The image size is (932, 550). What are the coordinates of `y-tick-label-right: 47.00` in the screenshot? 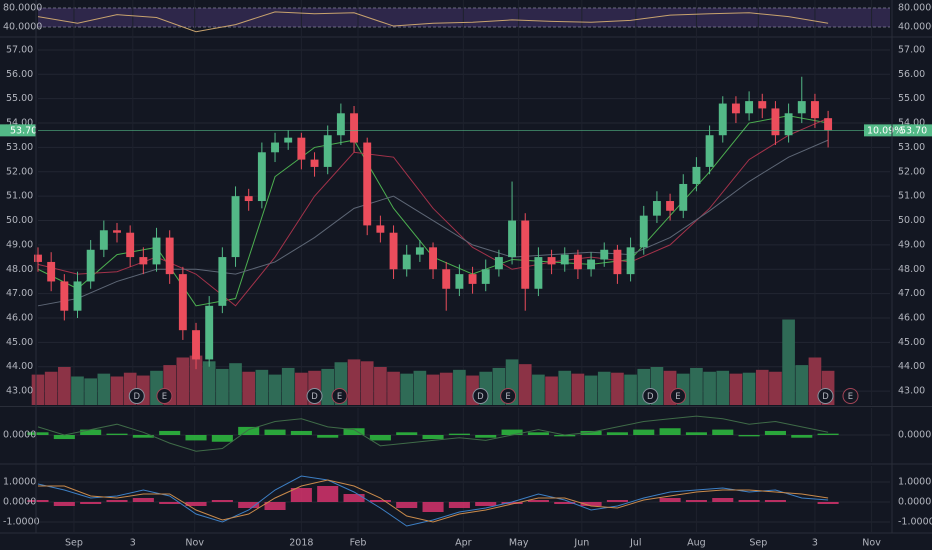 It's located at (911, 293).